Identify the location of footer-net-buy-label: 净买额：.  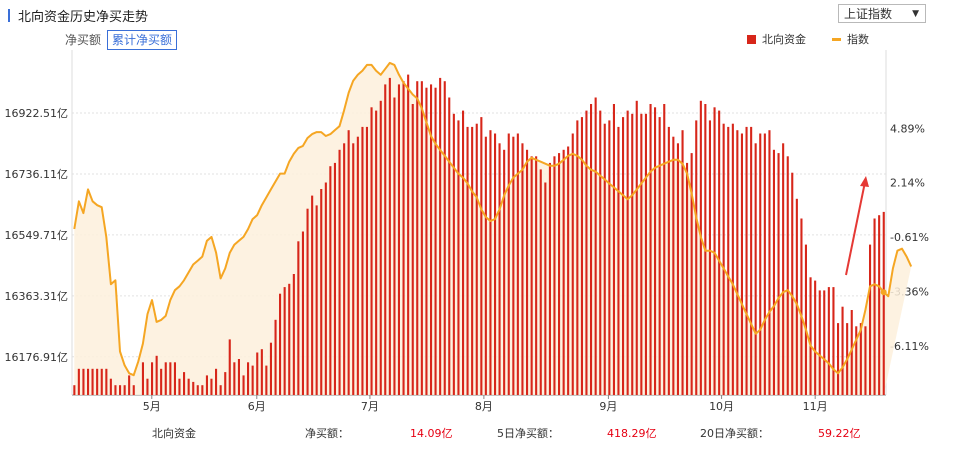
(327, 433).